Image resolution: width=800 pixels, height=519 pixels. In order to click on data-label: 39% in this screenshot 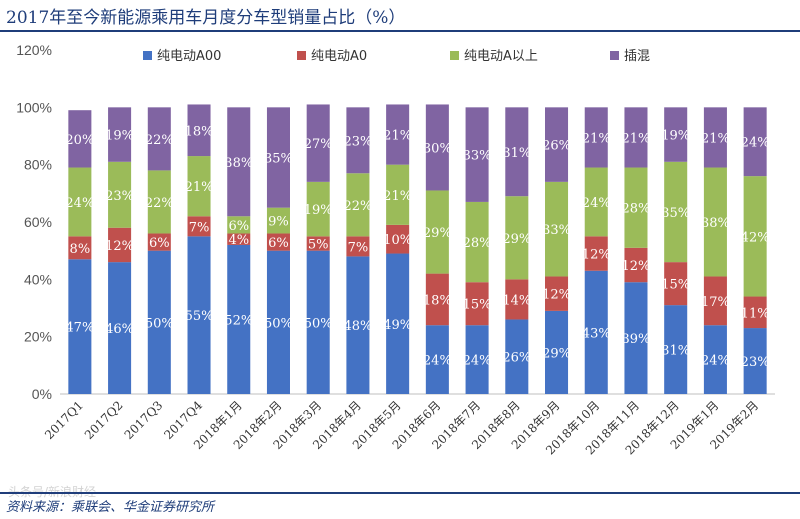, I will do `click(636, 339)`.